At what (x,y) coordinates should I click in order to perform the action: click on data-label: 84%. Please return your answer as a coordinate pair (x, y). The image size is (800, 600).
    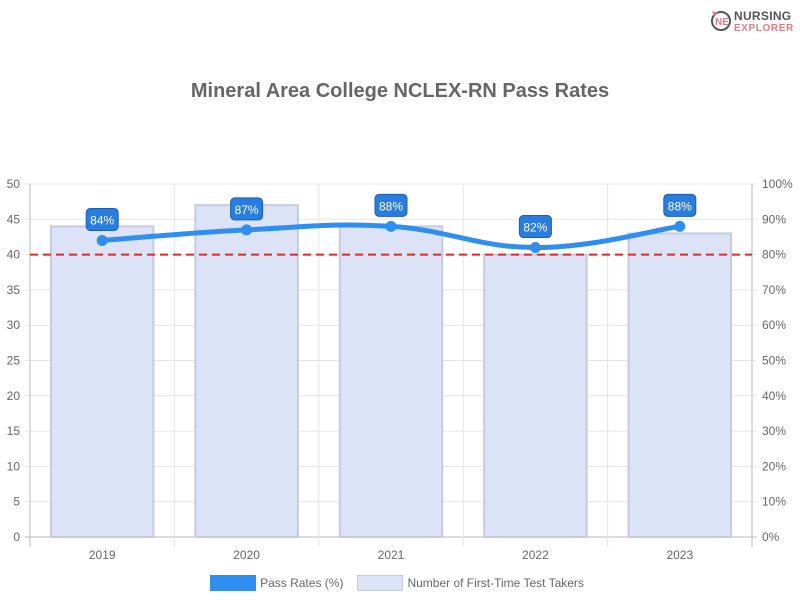
    Looking at the image, I should click on (102, 220).